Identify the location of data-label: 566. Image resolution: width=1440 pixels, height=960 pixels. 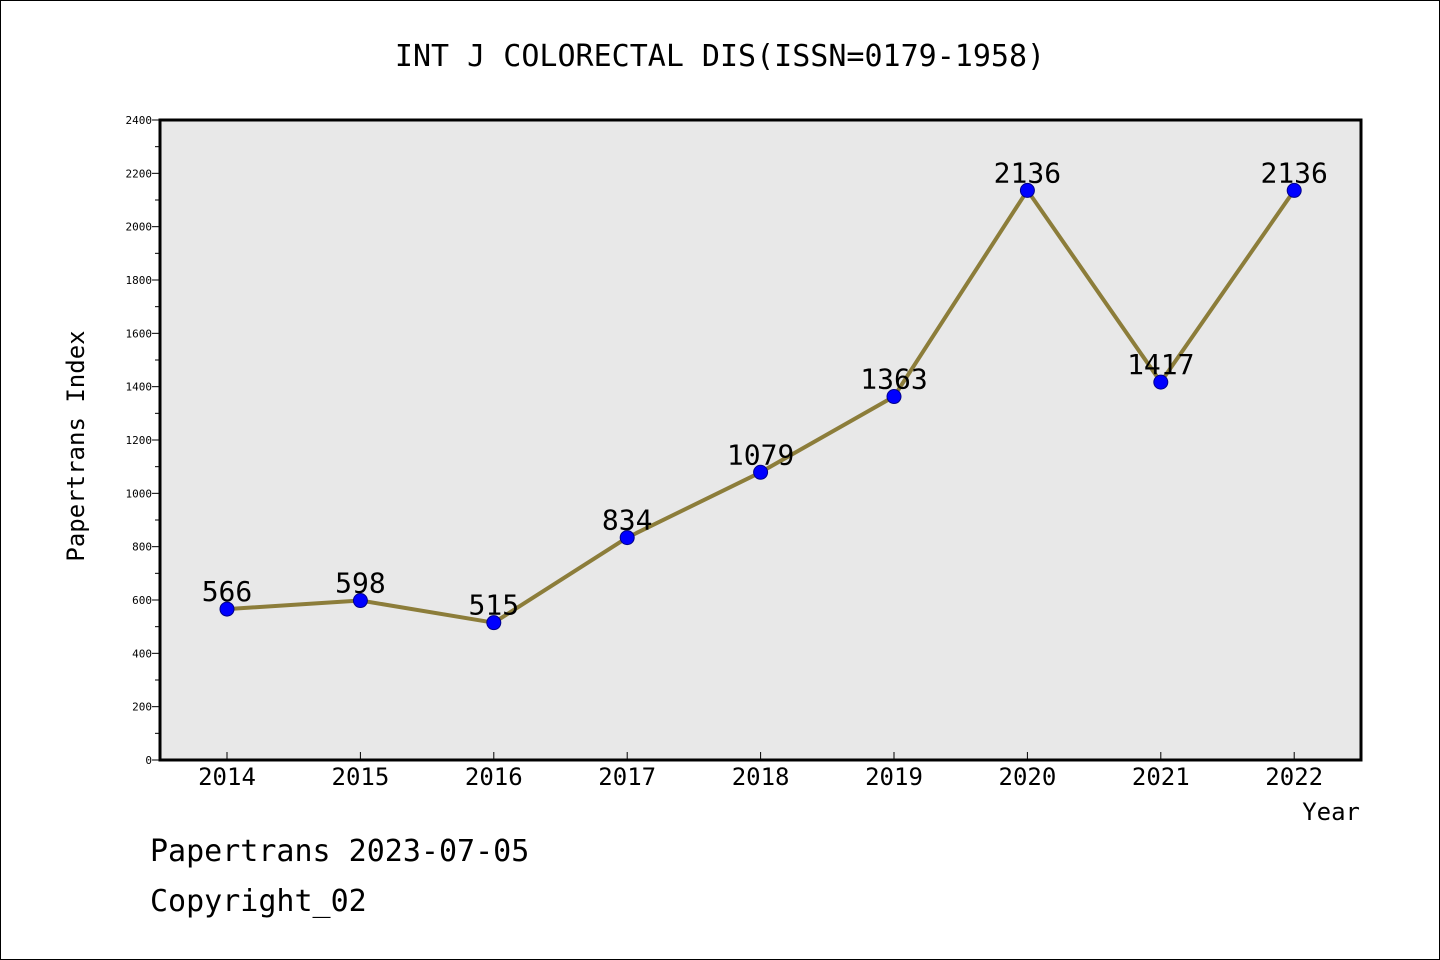
(227, 591).